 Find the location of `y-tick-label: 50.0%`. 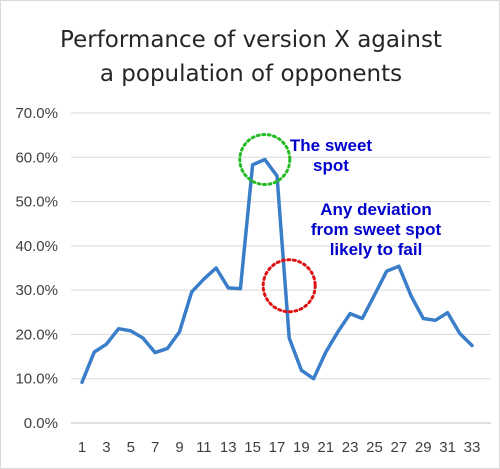

y-tick-label: 50.0% is located at coordinates (36, 202).